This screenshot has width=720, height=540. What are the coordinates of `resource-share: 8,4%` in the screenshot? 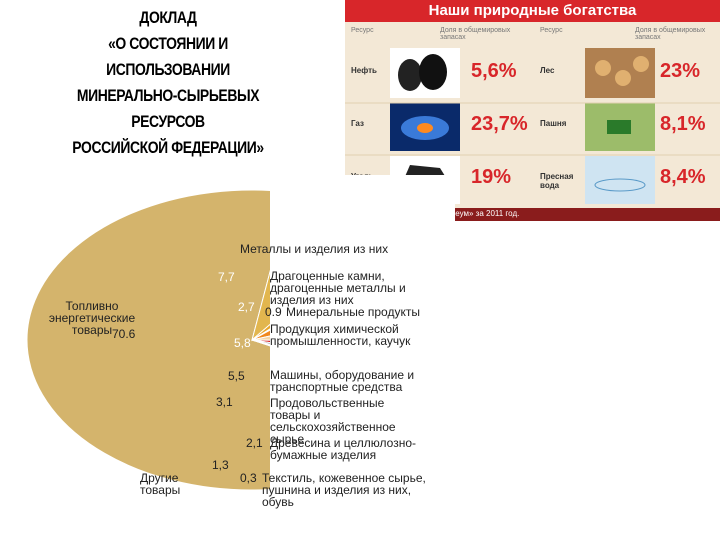 It's located at (683, 177).